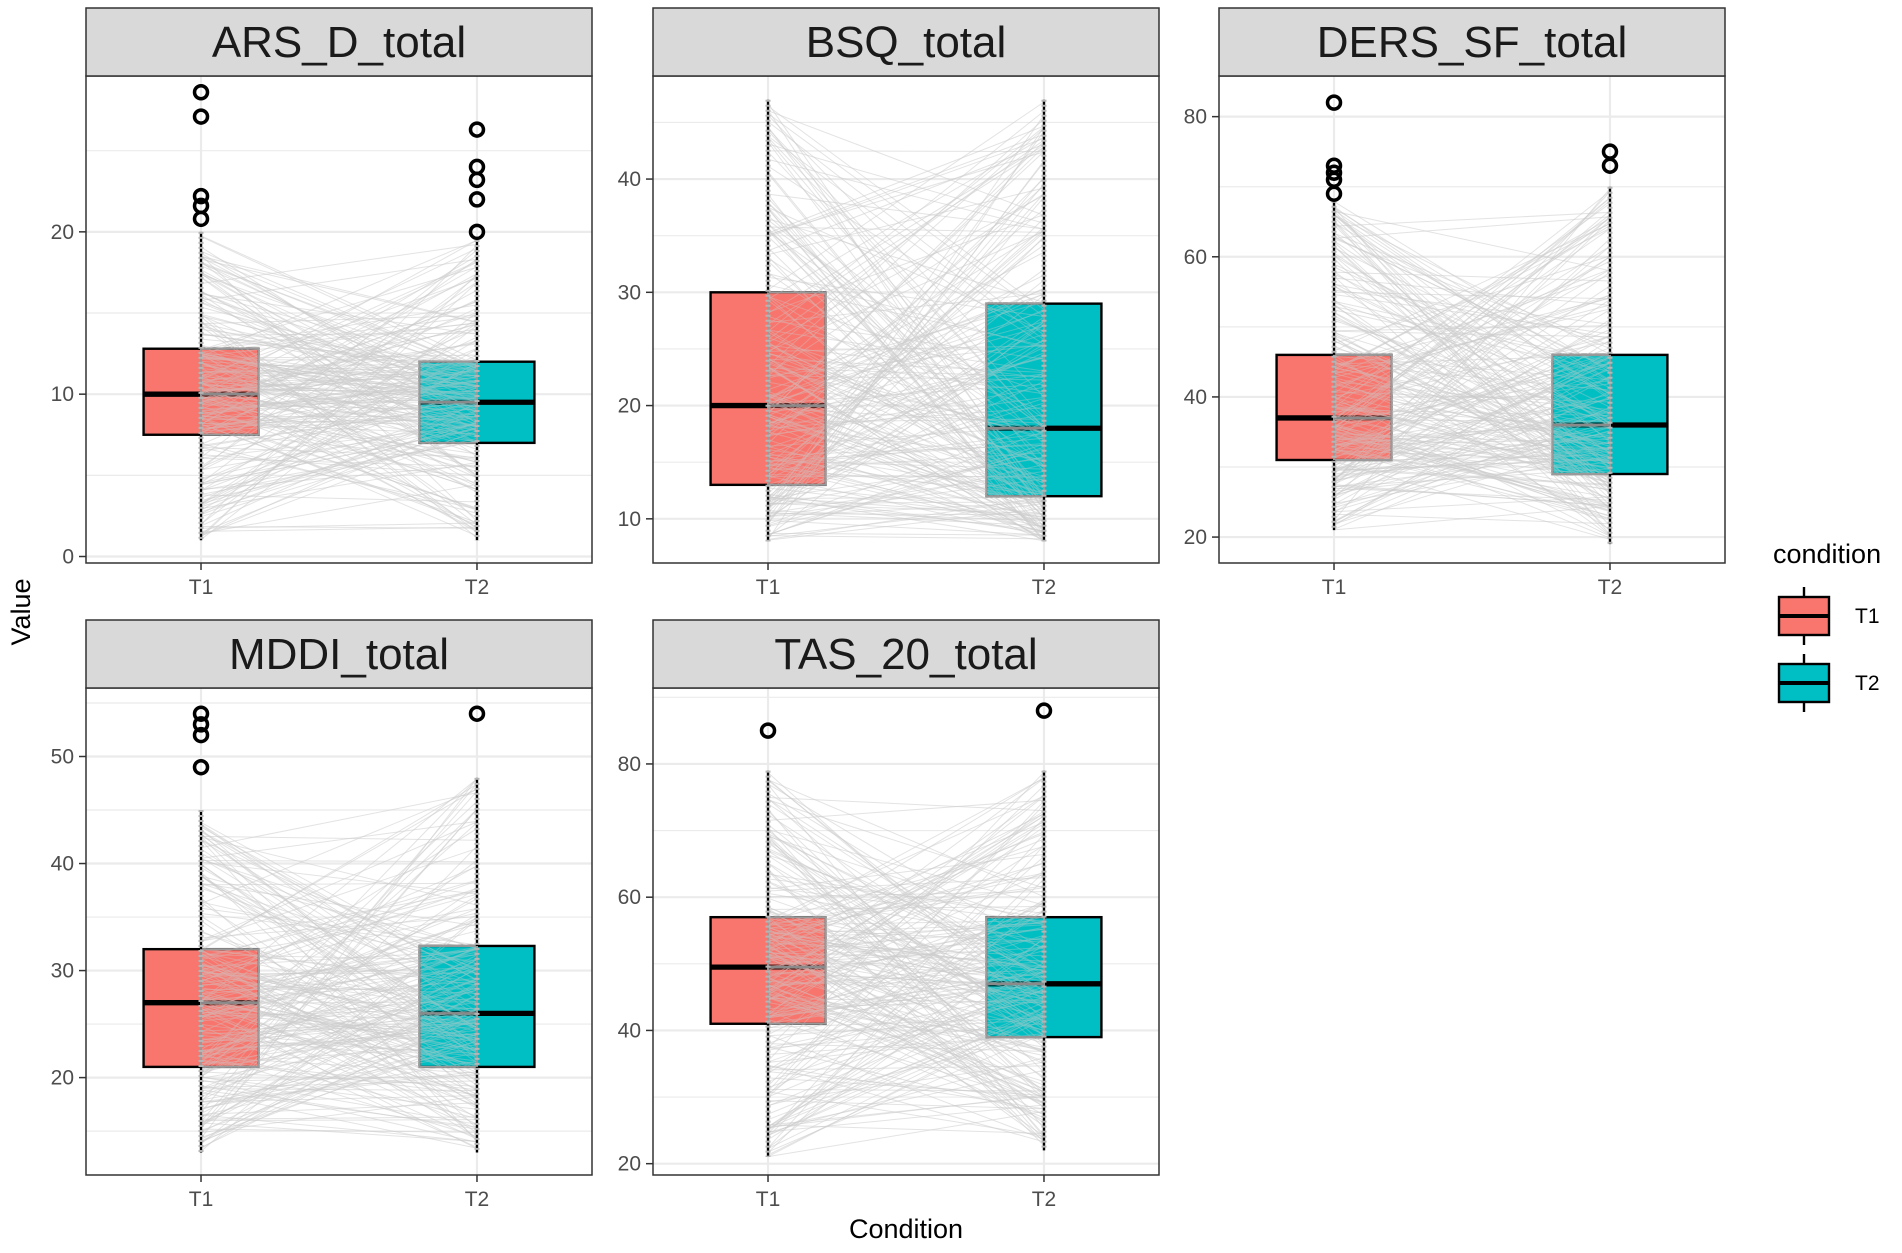  I want to click on legend: condition T1 T2, so click(1827, 625).